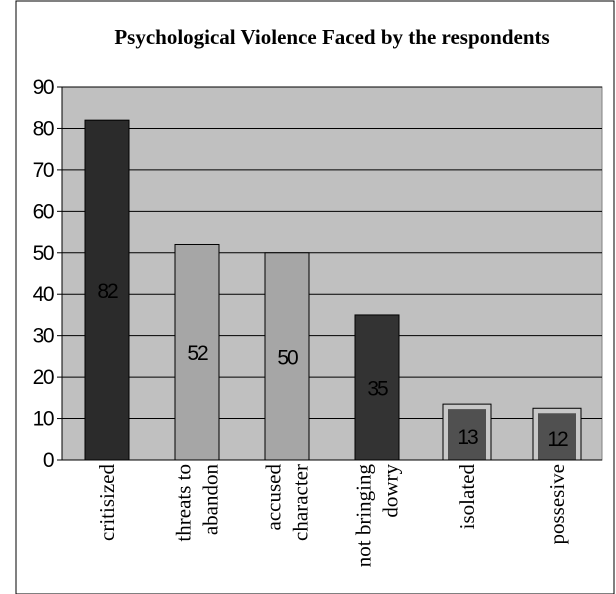 This screenshot has height=594, width=616. I want to click on data-label: 82, so click(107, 291).